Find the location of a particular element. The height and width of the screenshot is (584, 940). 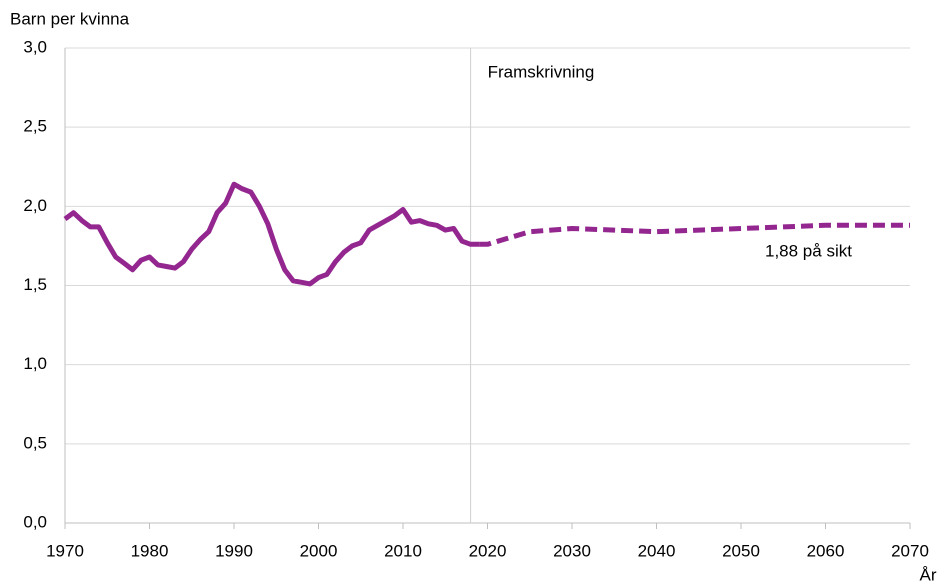

annotation: 1,88 på sikt is located at coordinates (808, 250).